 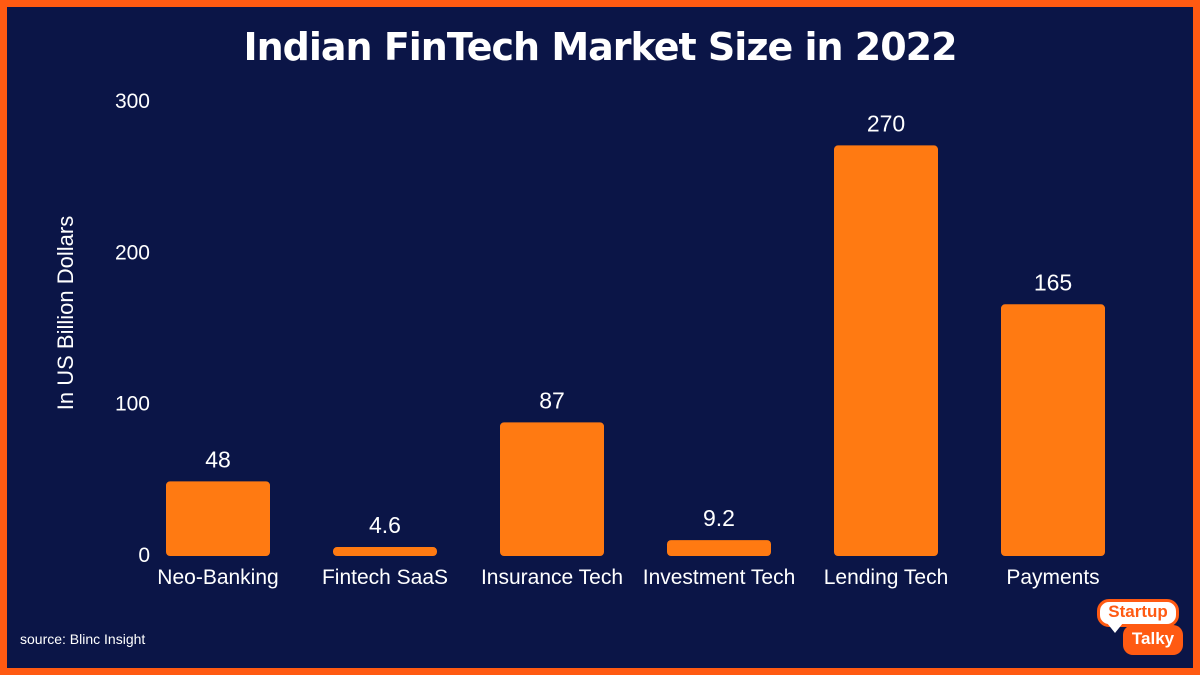 What do you see at coordinates (552, 577) in the screenshot?
I see `x-tick-label: Insurance Tech` at bounding box center [552, 577].